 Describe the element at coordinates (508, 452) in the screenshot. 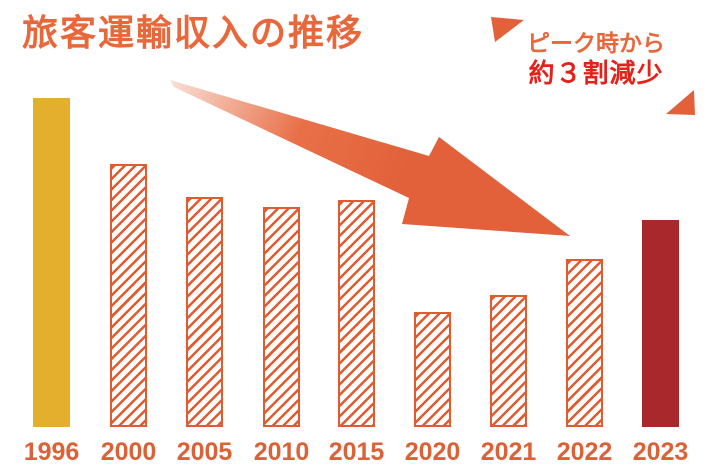

I see `year-label-2021: 2021` at that location.